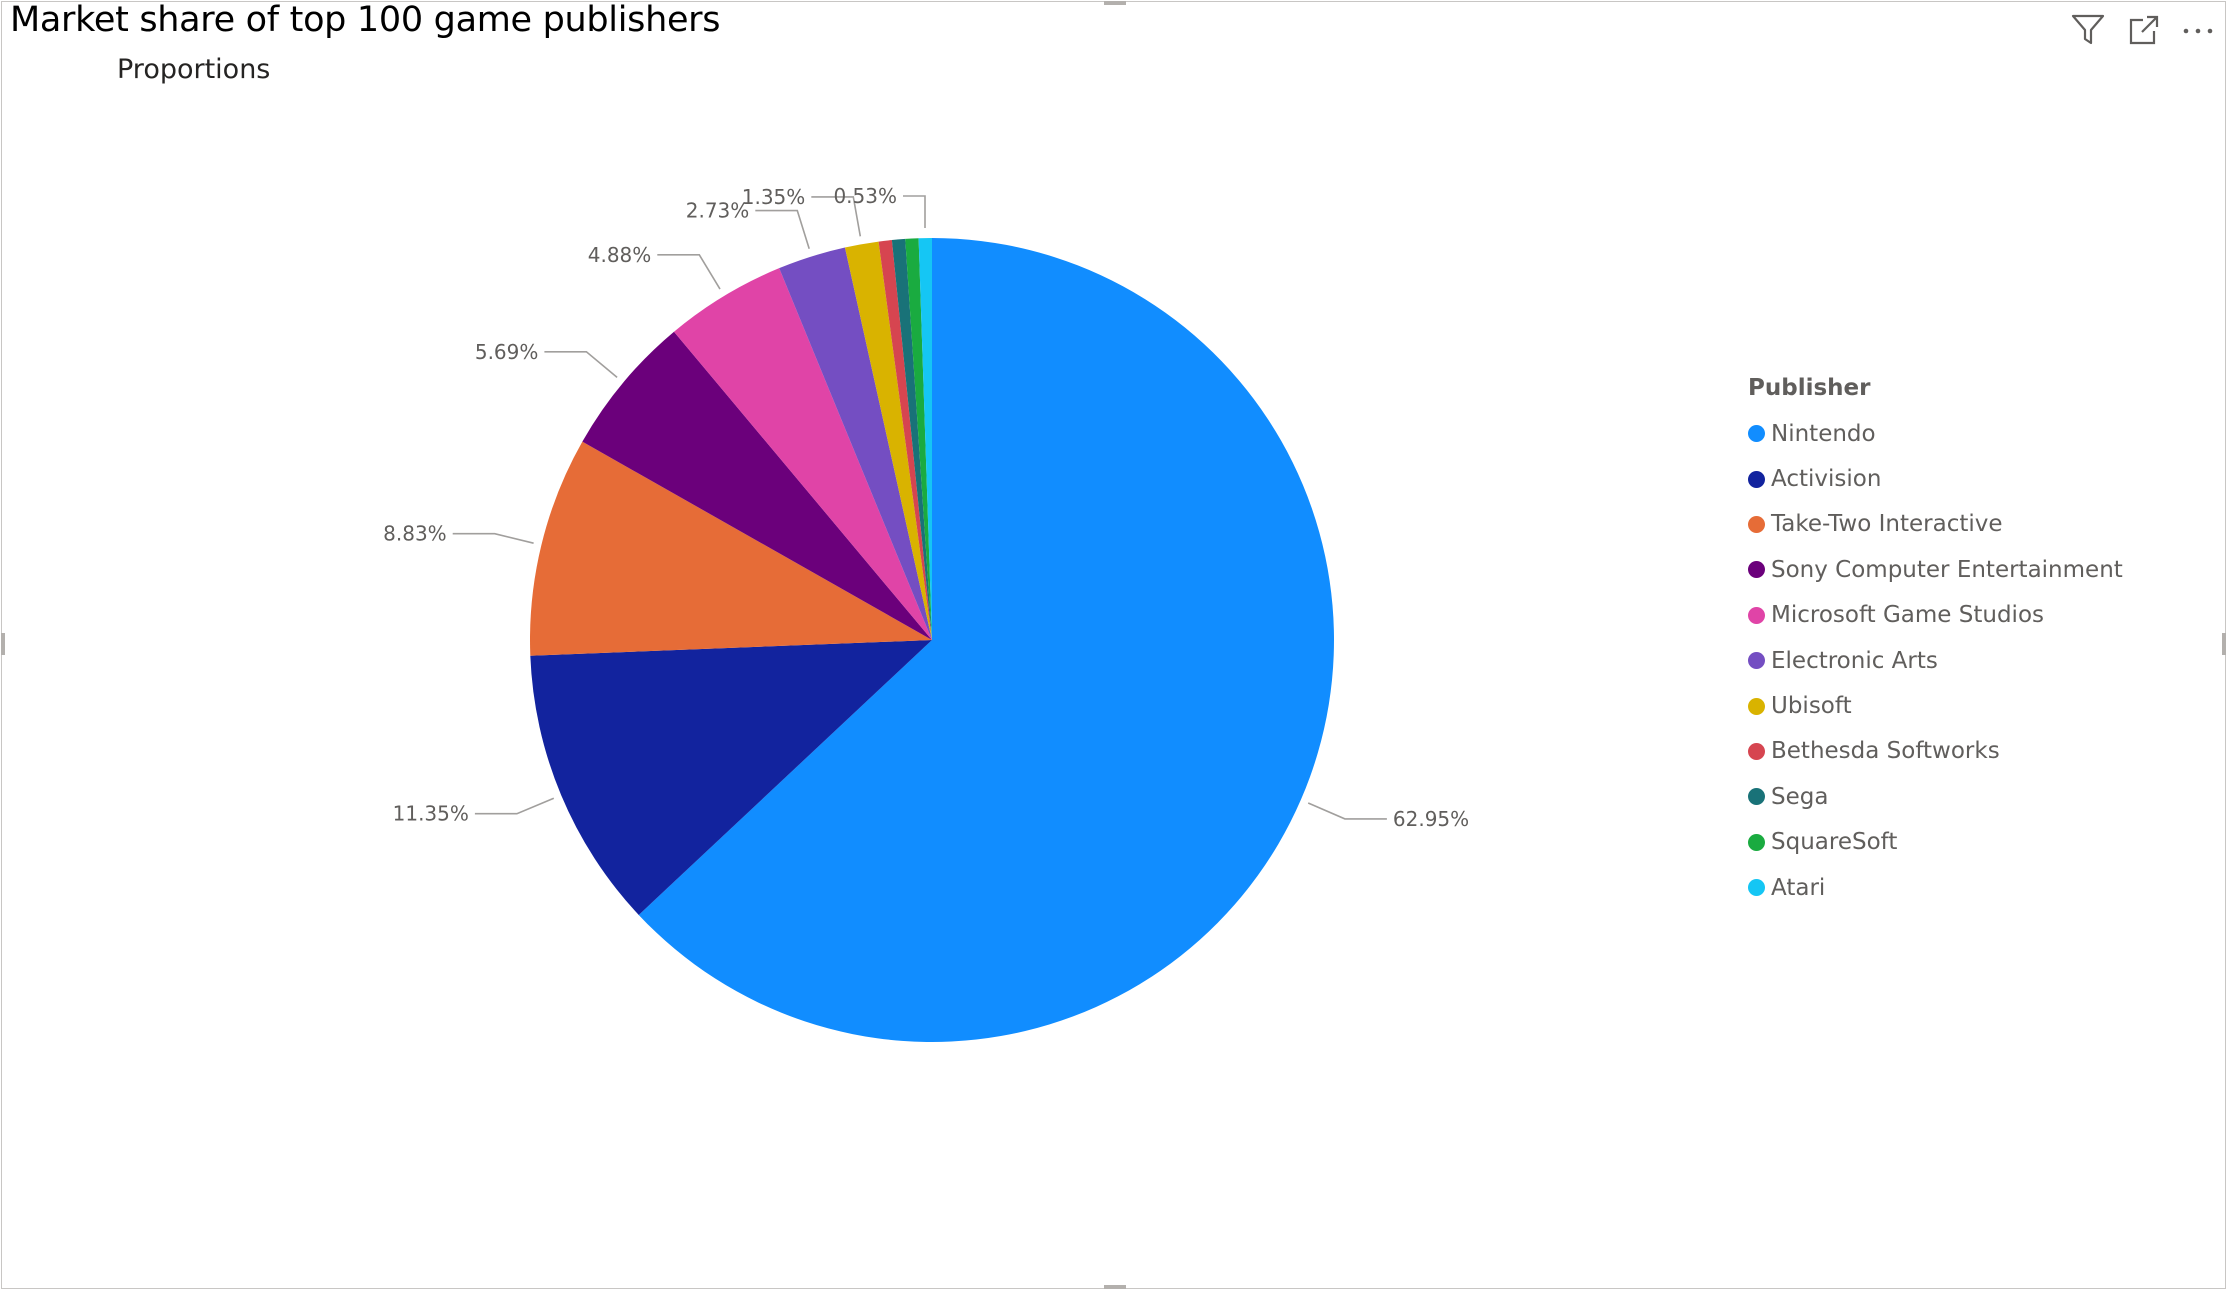 The width and height of the screenshot is (2228, 1292). I want to click on legend-label: Sega, so click(1800, 796).